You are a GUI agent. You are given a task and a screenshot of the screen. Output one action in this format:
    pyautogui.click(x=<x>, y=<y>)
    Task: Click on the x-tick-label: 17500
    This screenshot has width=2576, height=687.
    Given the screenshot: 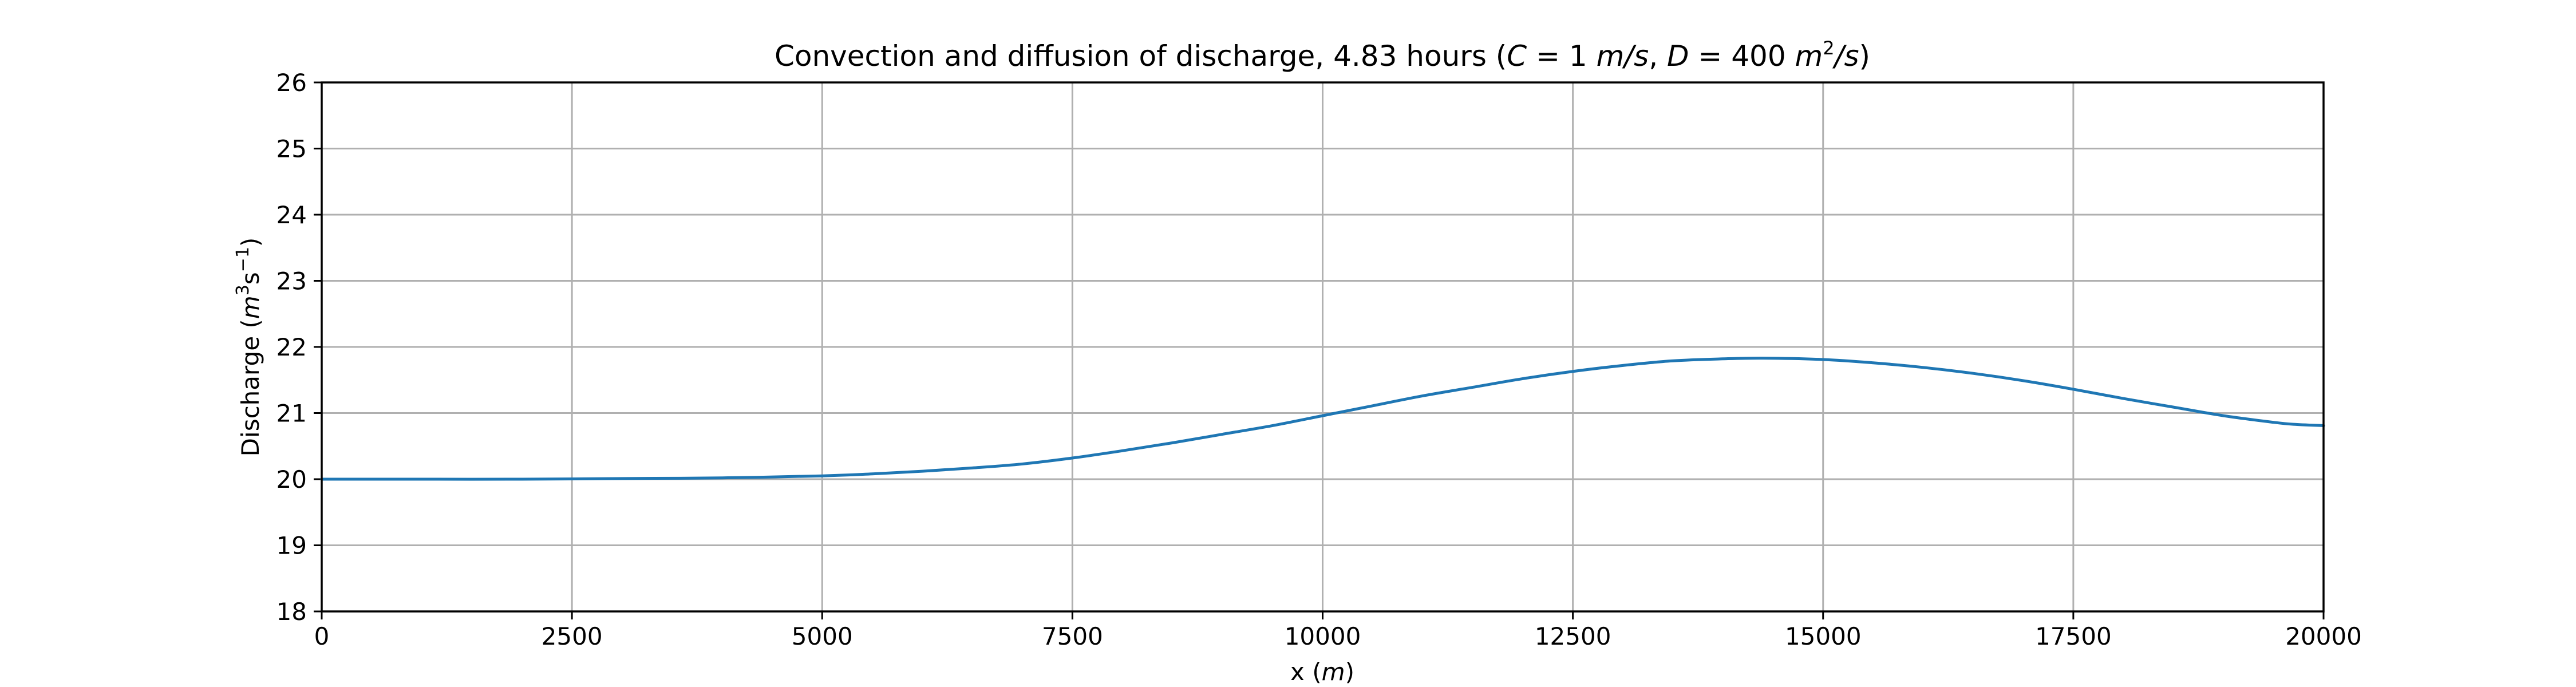 What is the action you would take?
    pyautogui.click(x=2073, y=636)
    